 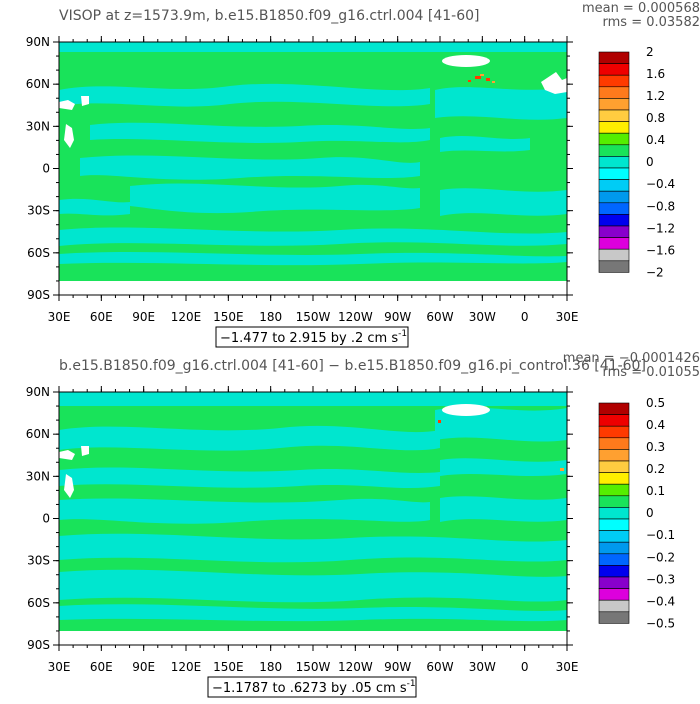 What do you see at coordinates (655, 74) in the screenshot?
I see `colorbar-label: 1.6` at bounding box center [655, 74].